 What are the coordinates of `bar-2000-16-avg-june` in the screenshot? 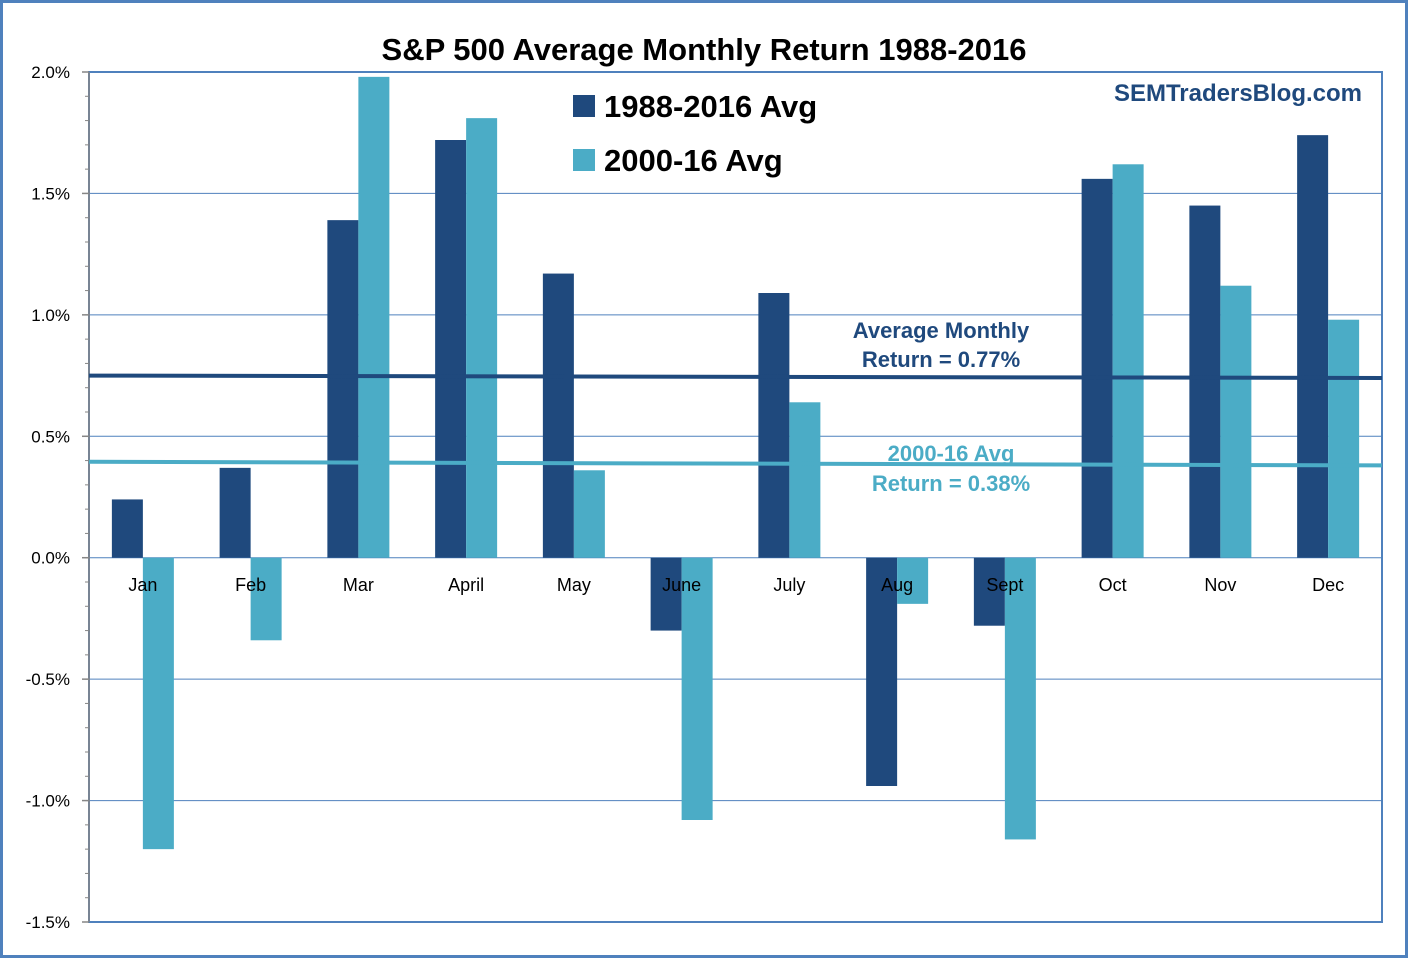 It's located at (697, 688).